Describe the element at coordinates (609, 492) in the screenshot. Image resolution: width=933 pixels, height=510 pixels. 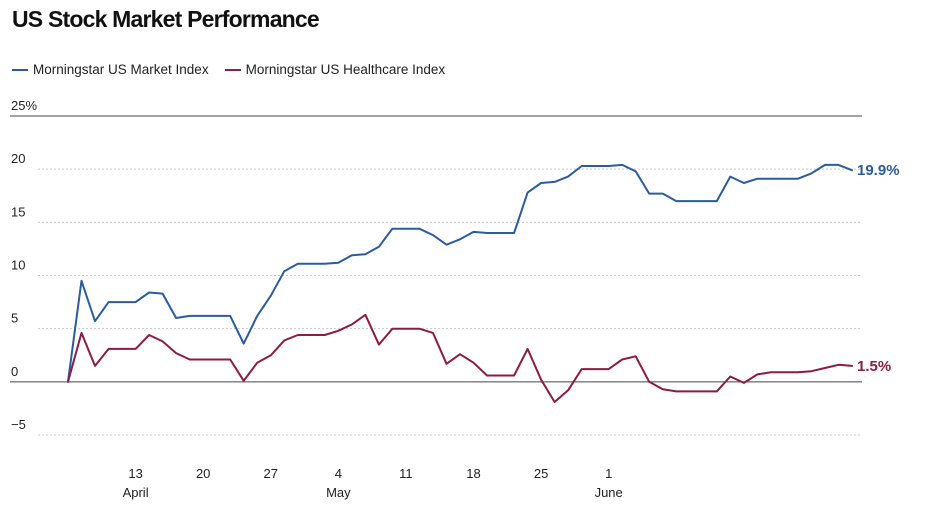
I see `x-month-label: June` at that location.